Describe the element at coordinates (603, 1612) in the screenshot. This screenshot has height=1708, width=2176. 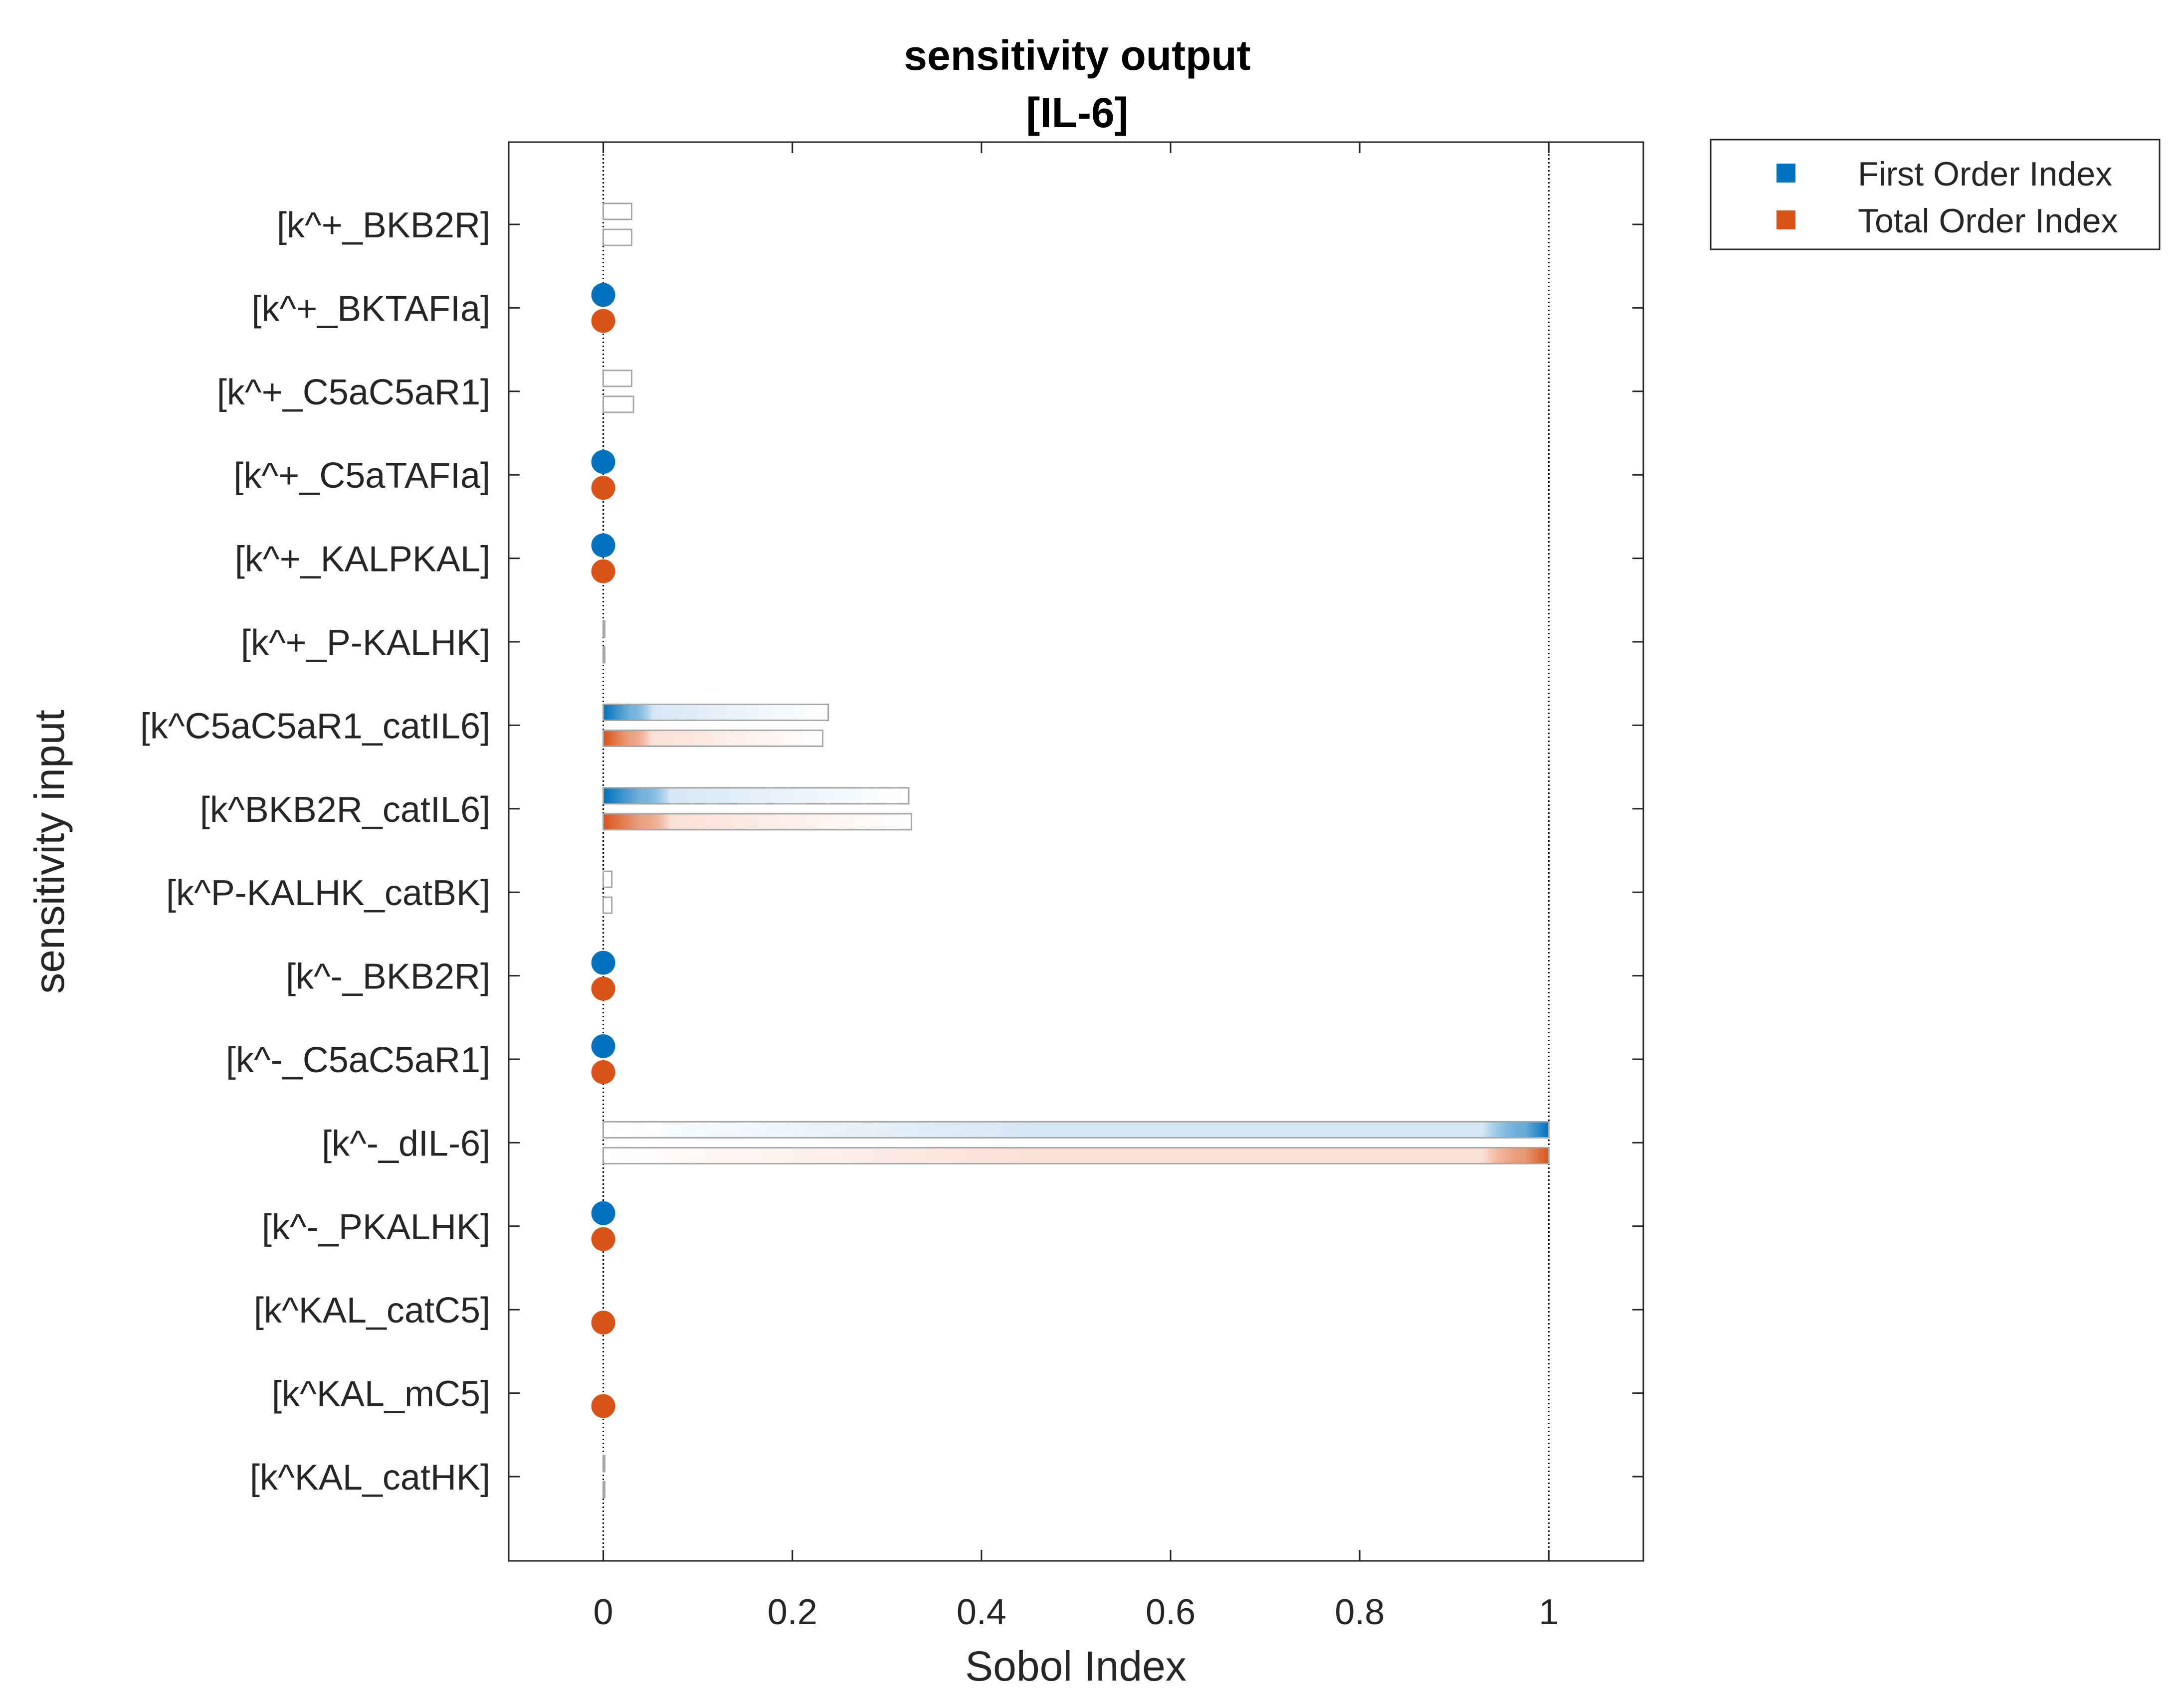
I see `x-tick-label: 0` at that location.